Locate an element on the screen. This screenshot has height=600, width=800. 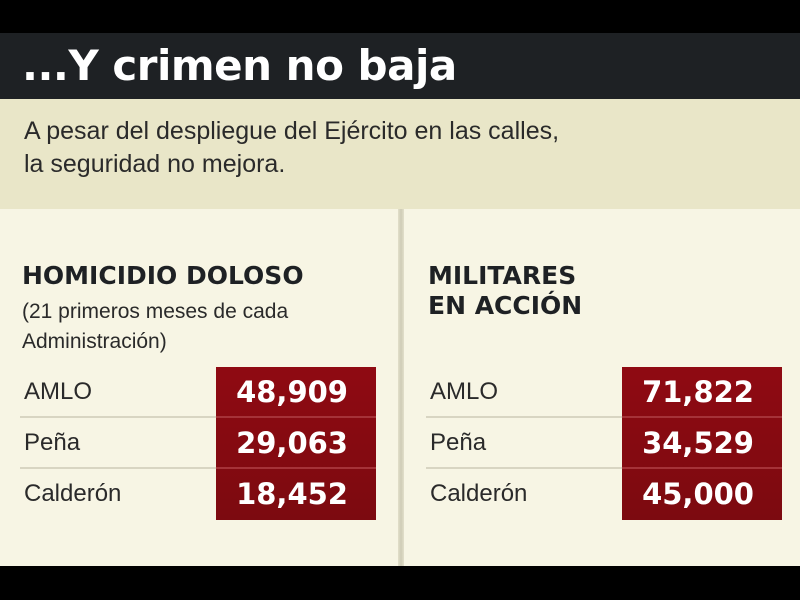
homicidio-row-label: Peña is located at coordinates (52, 442).